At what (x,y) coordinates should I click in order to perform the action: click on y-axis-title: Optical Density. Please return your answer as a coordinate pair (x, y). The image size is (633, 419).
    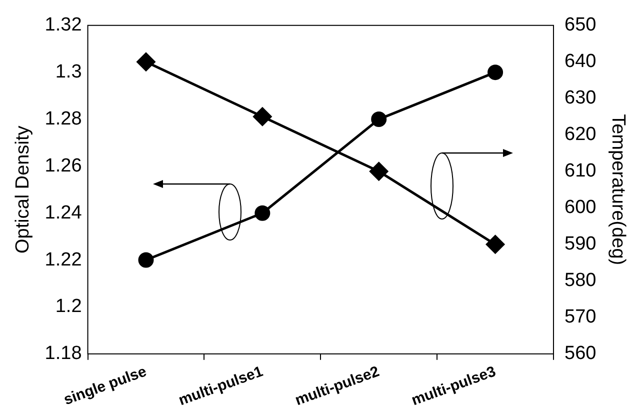
    Looking at the image, I should click on (23, 189).